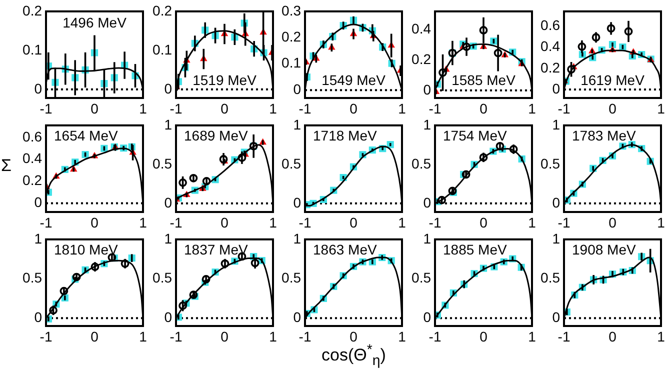  What do you see at coordinates (216, 249) in the screenshot?
I see `chart-title: 1837 MeV` at bounding box center [216, 249].